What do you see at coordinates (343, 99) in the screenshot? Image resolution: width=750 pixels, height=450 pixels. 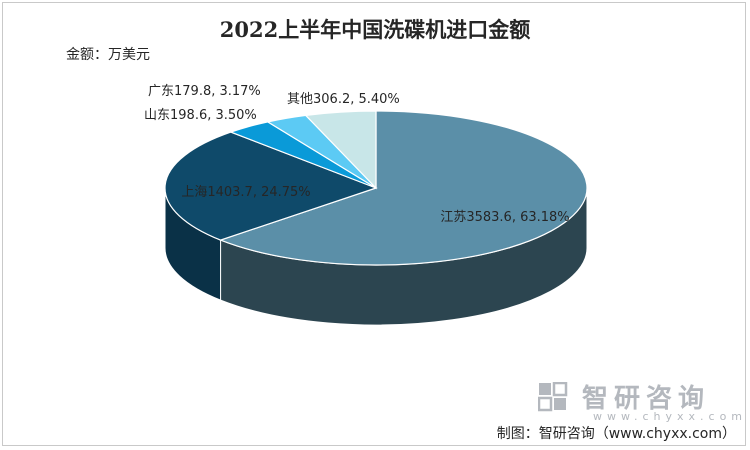 I see `slice-label-5: 其他306.2, 5.40%` at bounding box center [343, 99].